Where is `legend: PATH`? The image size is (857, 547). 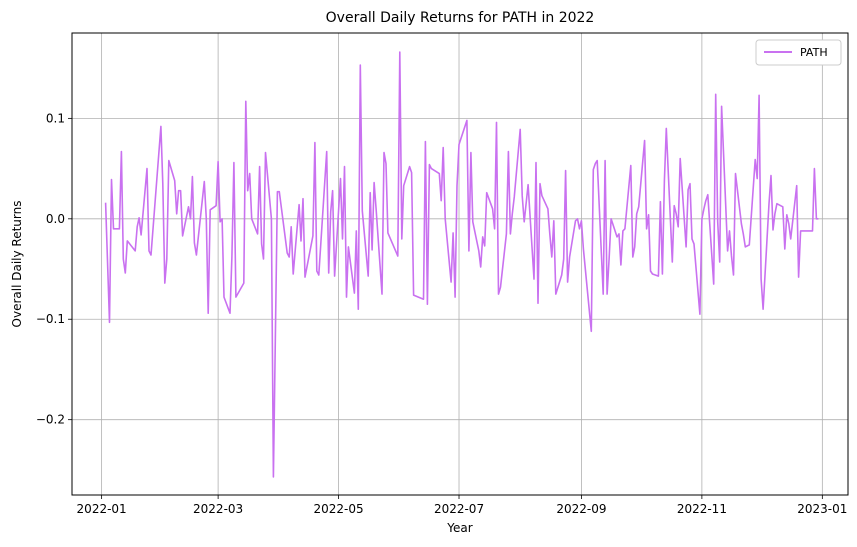
legend: PATH is located at coordinates (798, 52).